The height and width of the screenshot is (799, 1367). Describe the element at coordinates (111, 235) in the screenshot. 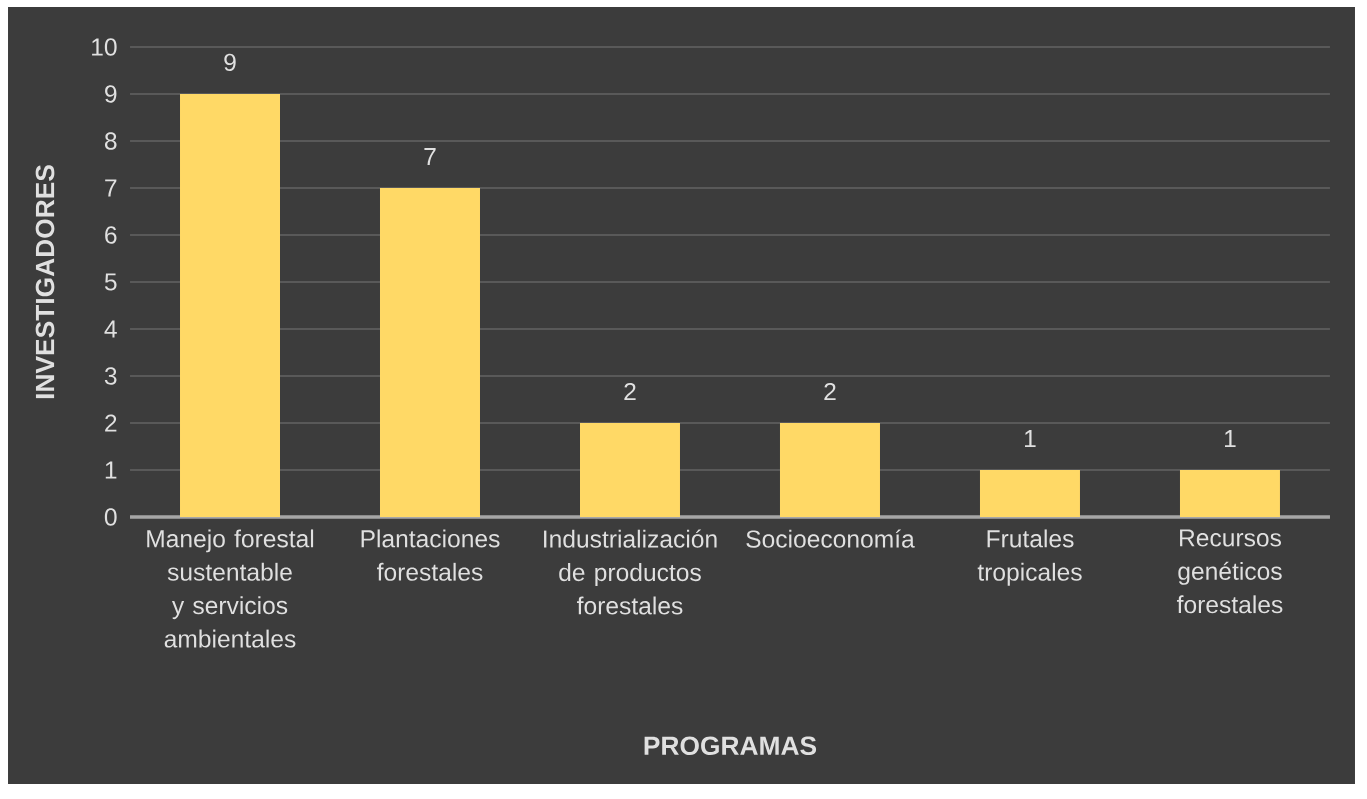

I see `y-tick-label: 6` at that location.